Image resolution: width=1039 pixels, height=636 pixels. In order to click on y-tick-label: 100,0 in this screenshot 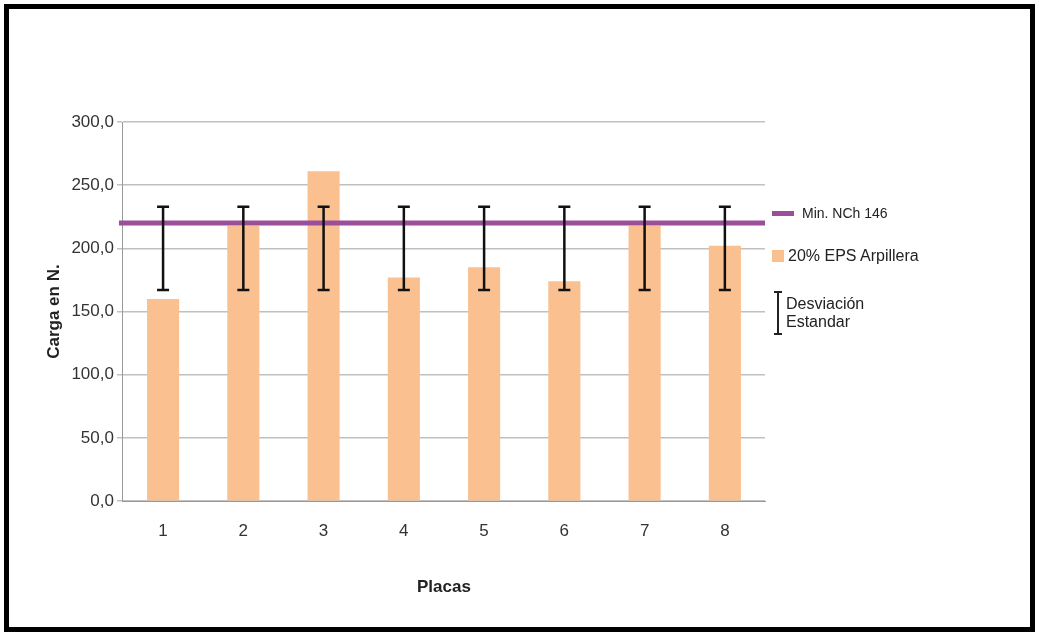, I will do `click(92, 374)`.